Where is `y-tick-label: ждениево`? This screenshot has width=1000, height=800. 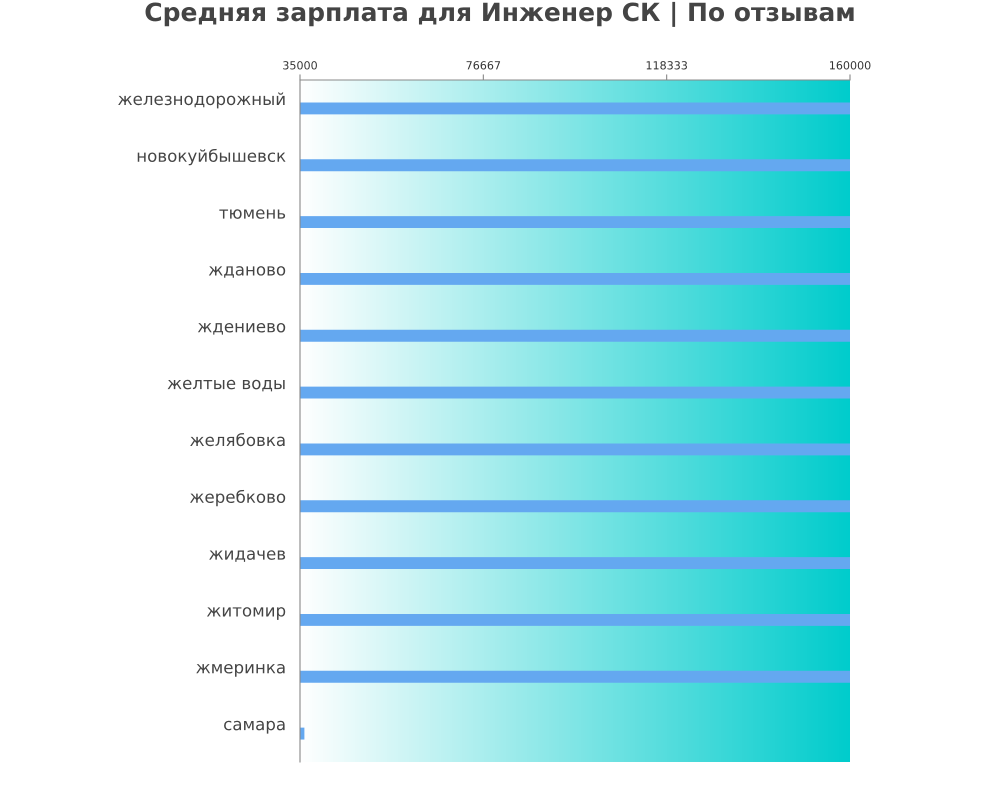 y-tick-label: ждениево is located at coordinates (242, 328).